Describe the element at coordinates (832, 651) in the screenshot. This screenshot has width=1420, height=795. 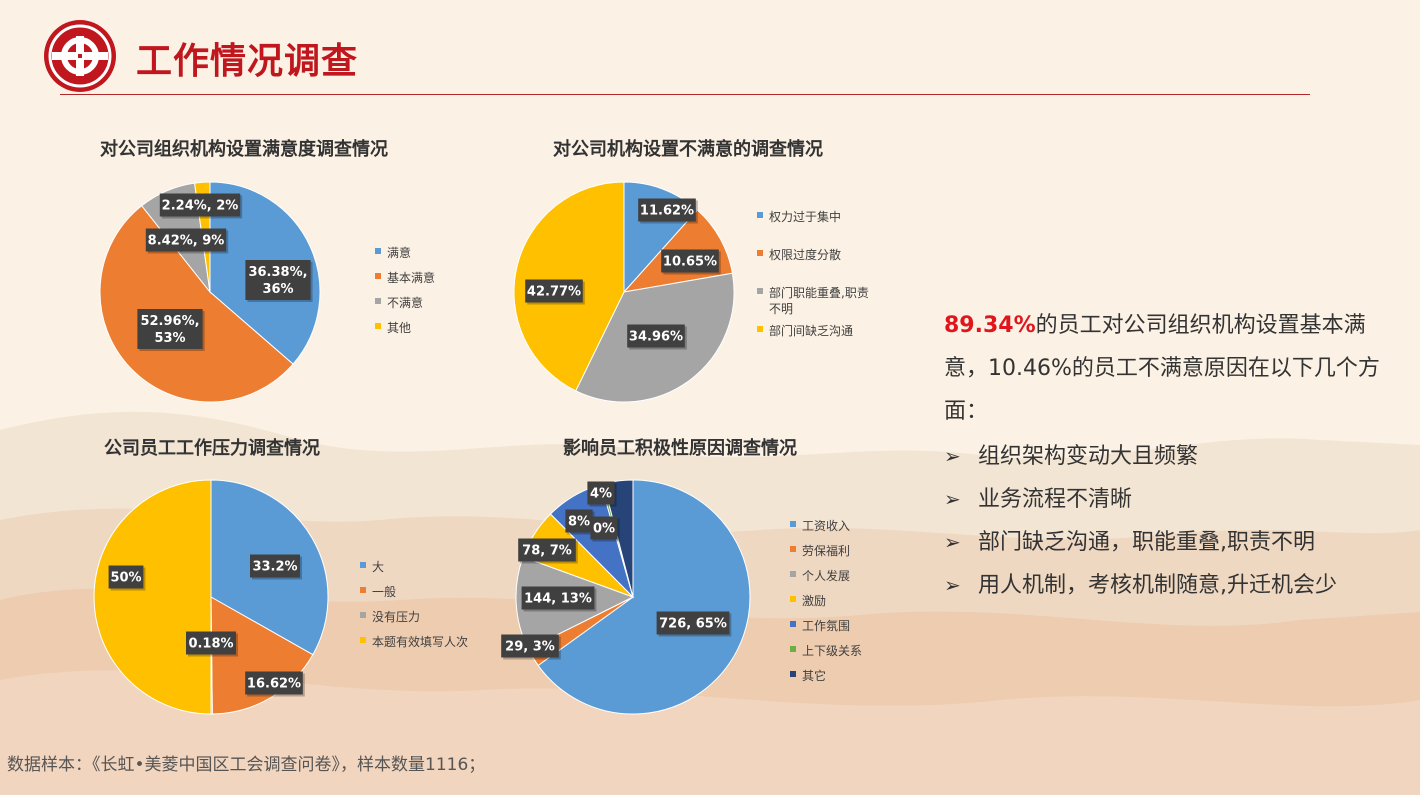
I see `legend-label: 上下级关系` at that location.